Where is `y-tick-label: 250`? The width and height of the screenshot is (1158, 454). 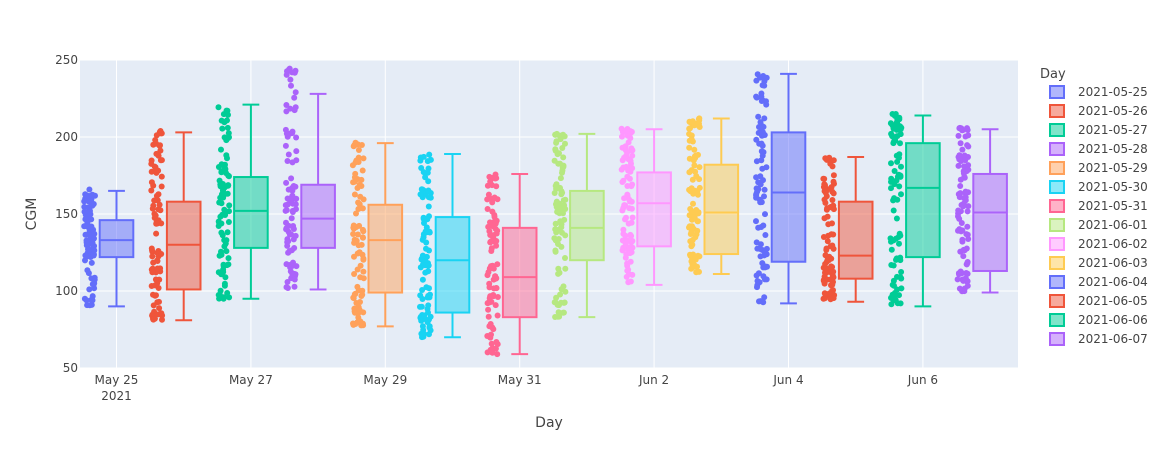 y-tick-label: 250 is located at coordinates (66, 60).